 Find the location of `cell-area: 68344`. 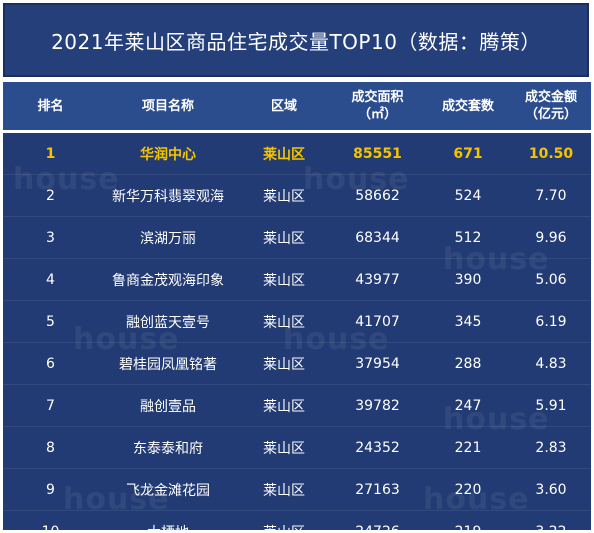

cell-area: 68344 is located at coordinates (377, 237).